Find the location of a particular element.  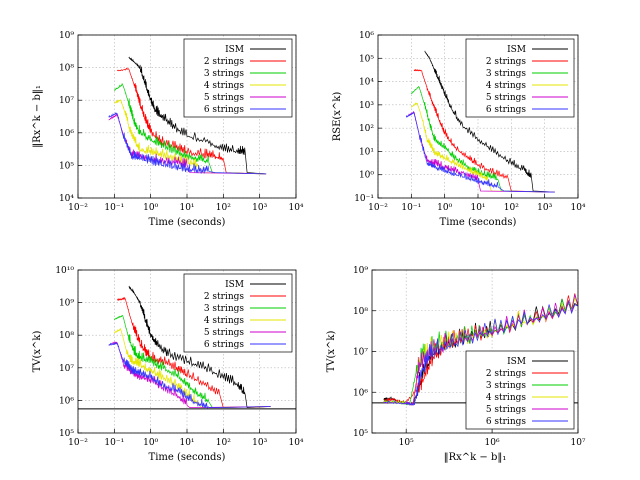

y-axis-label: RSE(x^k) is located at coordinates (337, 117).